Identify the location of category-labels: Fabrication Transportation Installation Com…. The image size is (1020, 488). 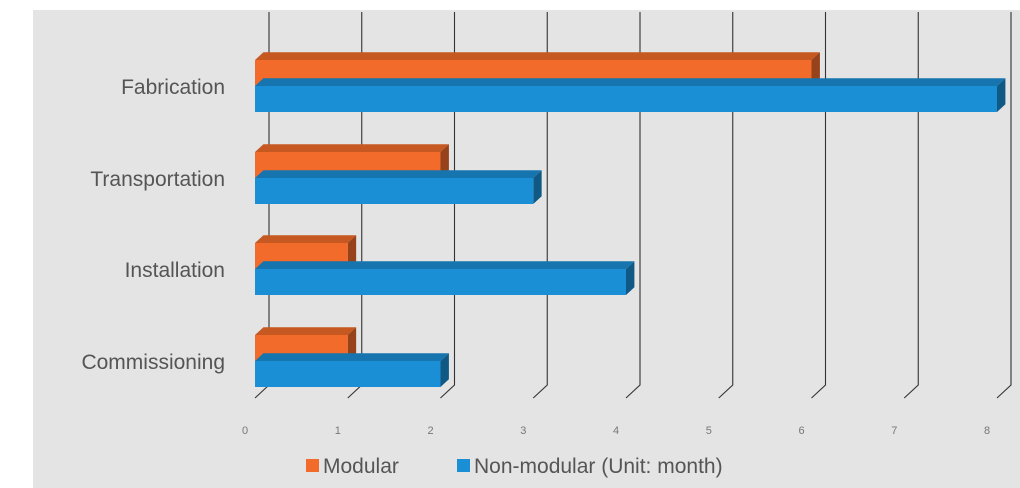
(153, 225).